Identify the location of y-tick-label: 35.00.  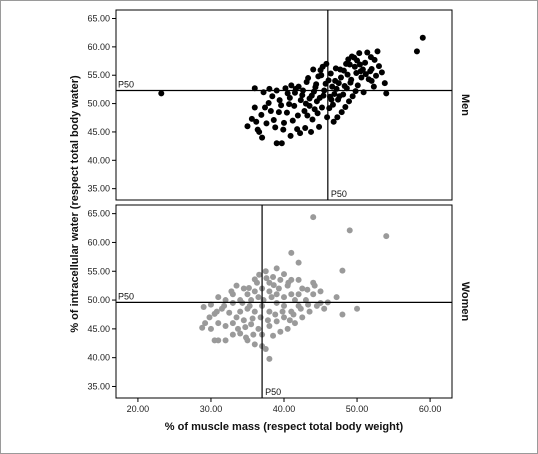
(98, 386).